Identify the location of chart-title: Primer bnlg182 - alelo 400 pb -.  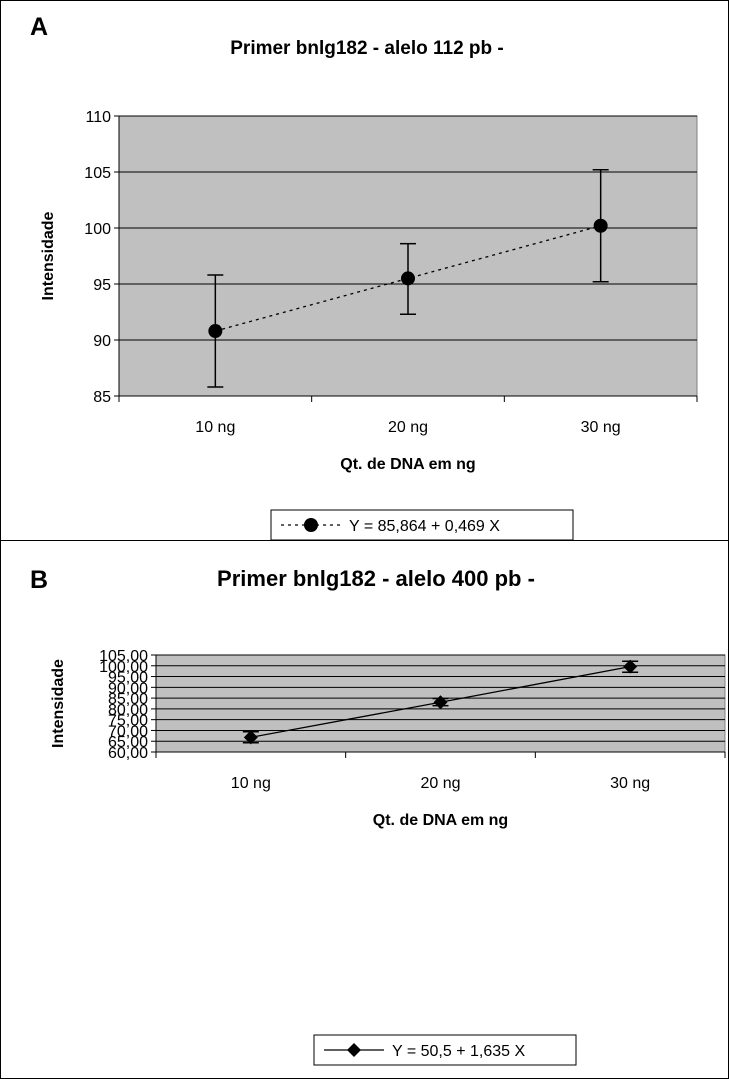
(376, 578).